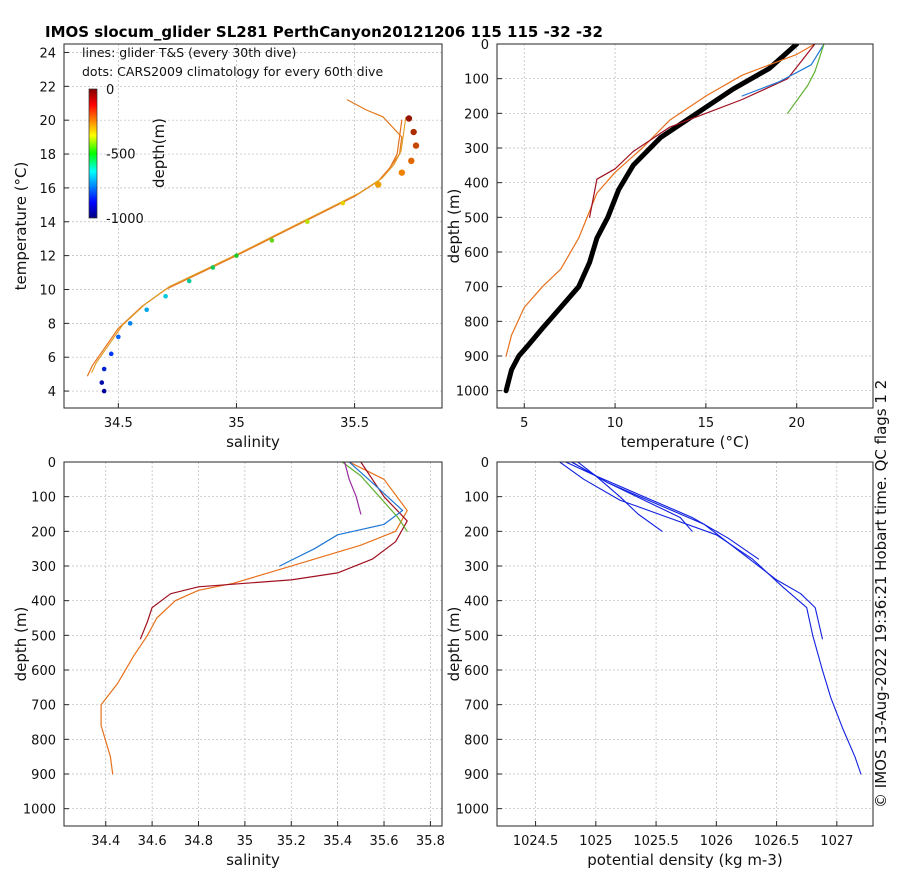 This screenshot has width=900, height=880. I want to click on x-tick-label: 5, so click(524, 423).